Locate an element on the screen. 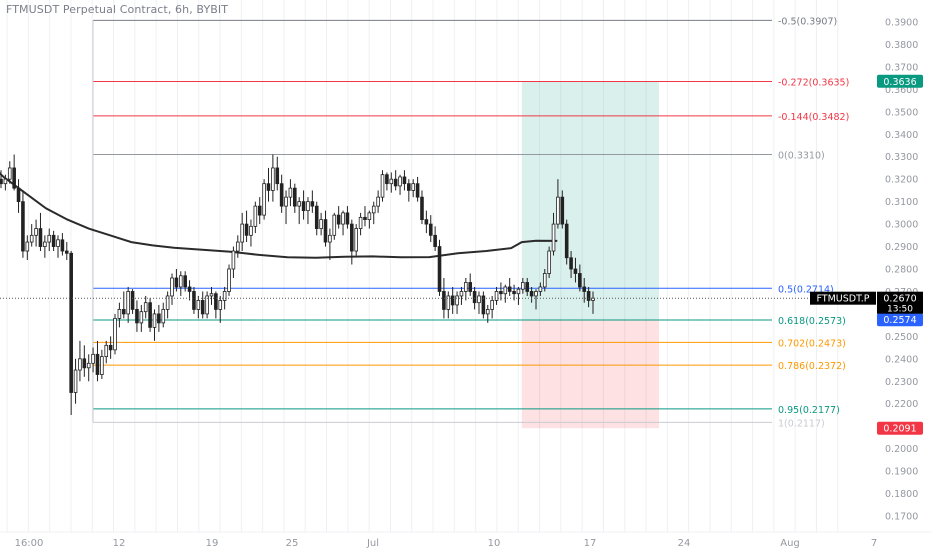  x-tick-label: 12 is located at coordinates (119, 543).